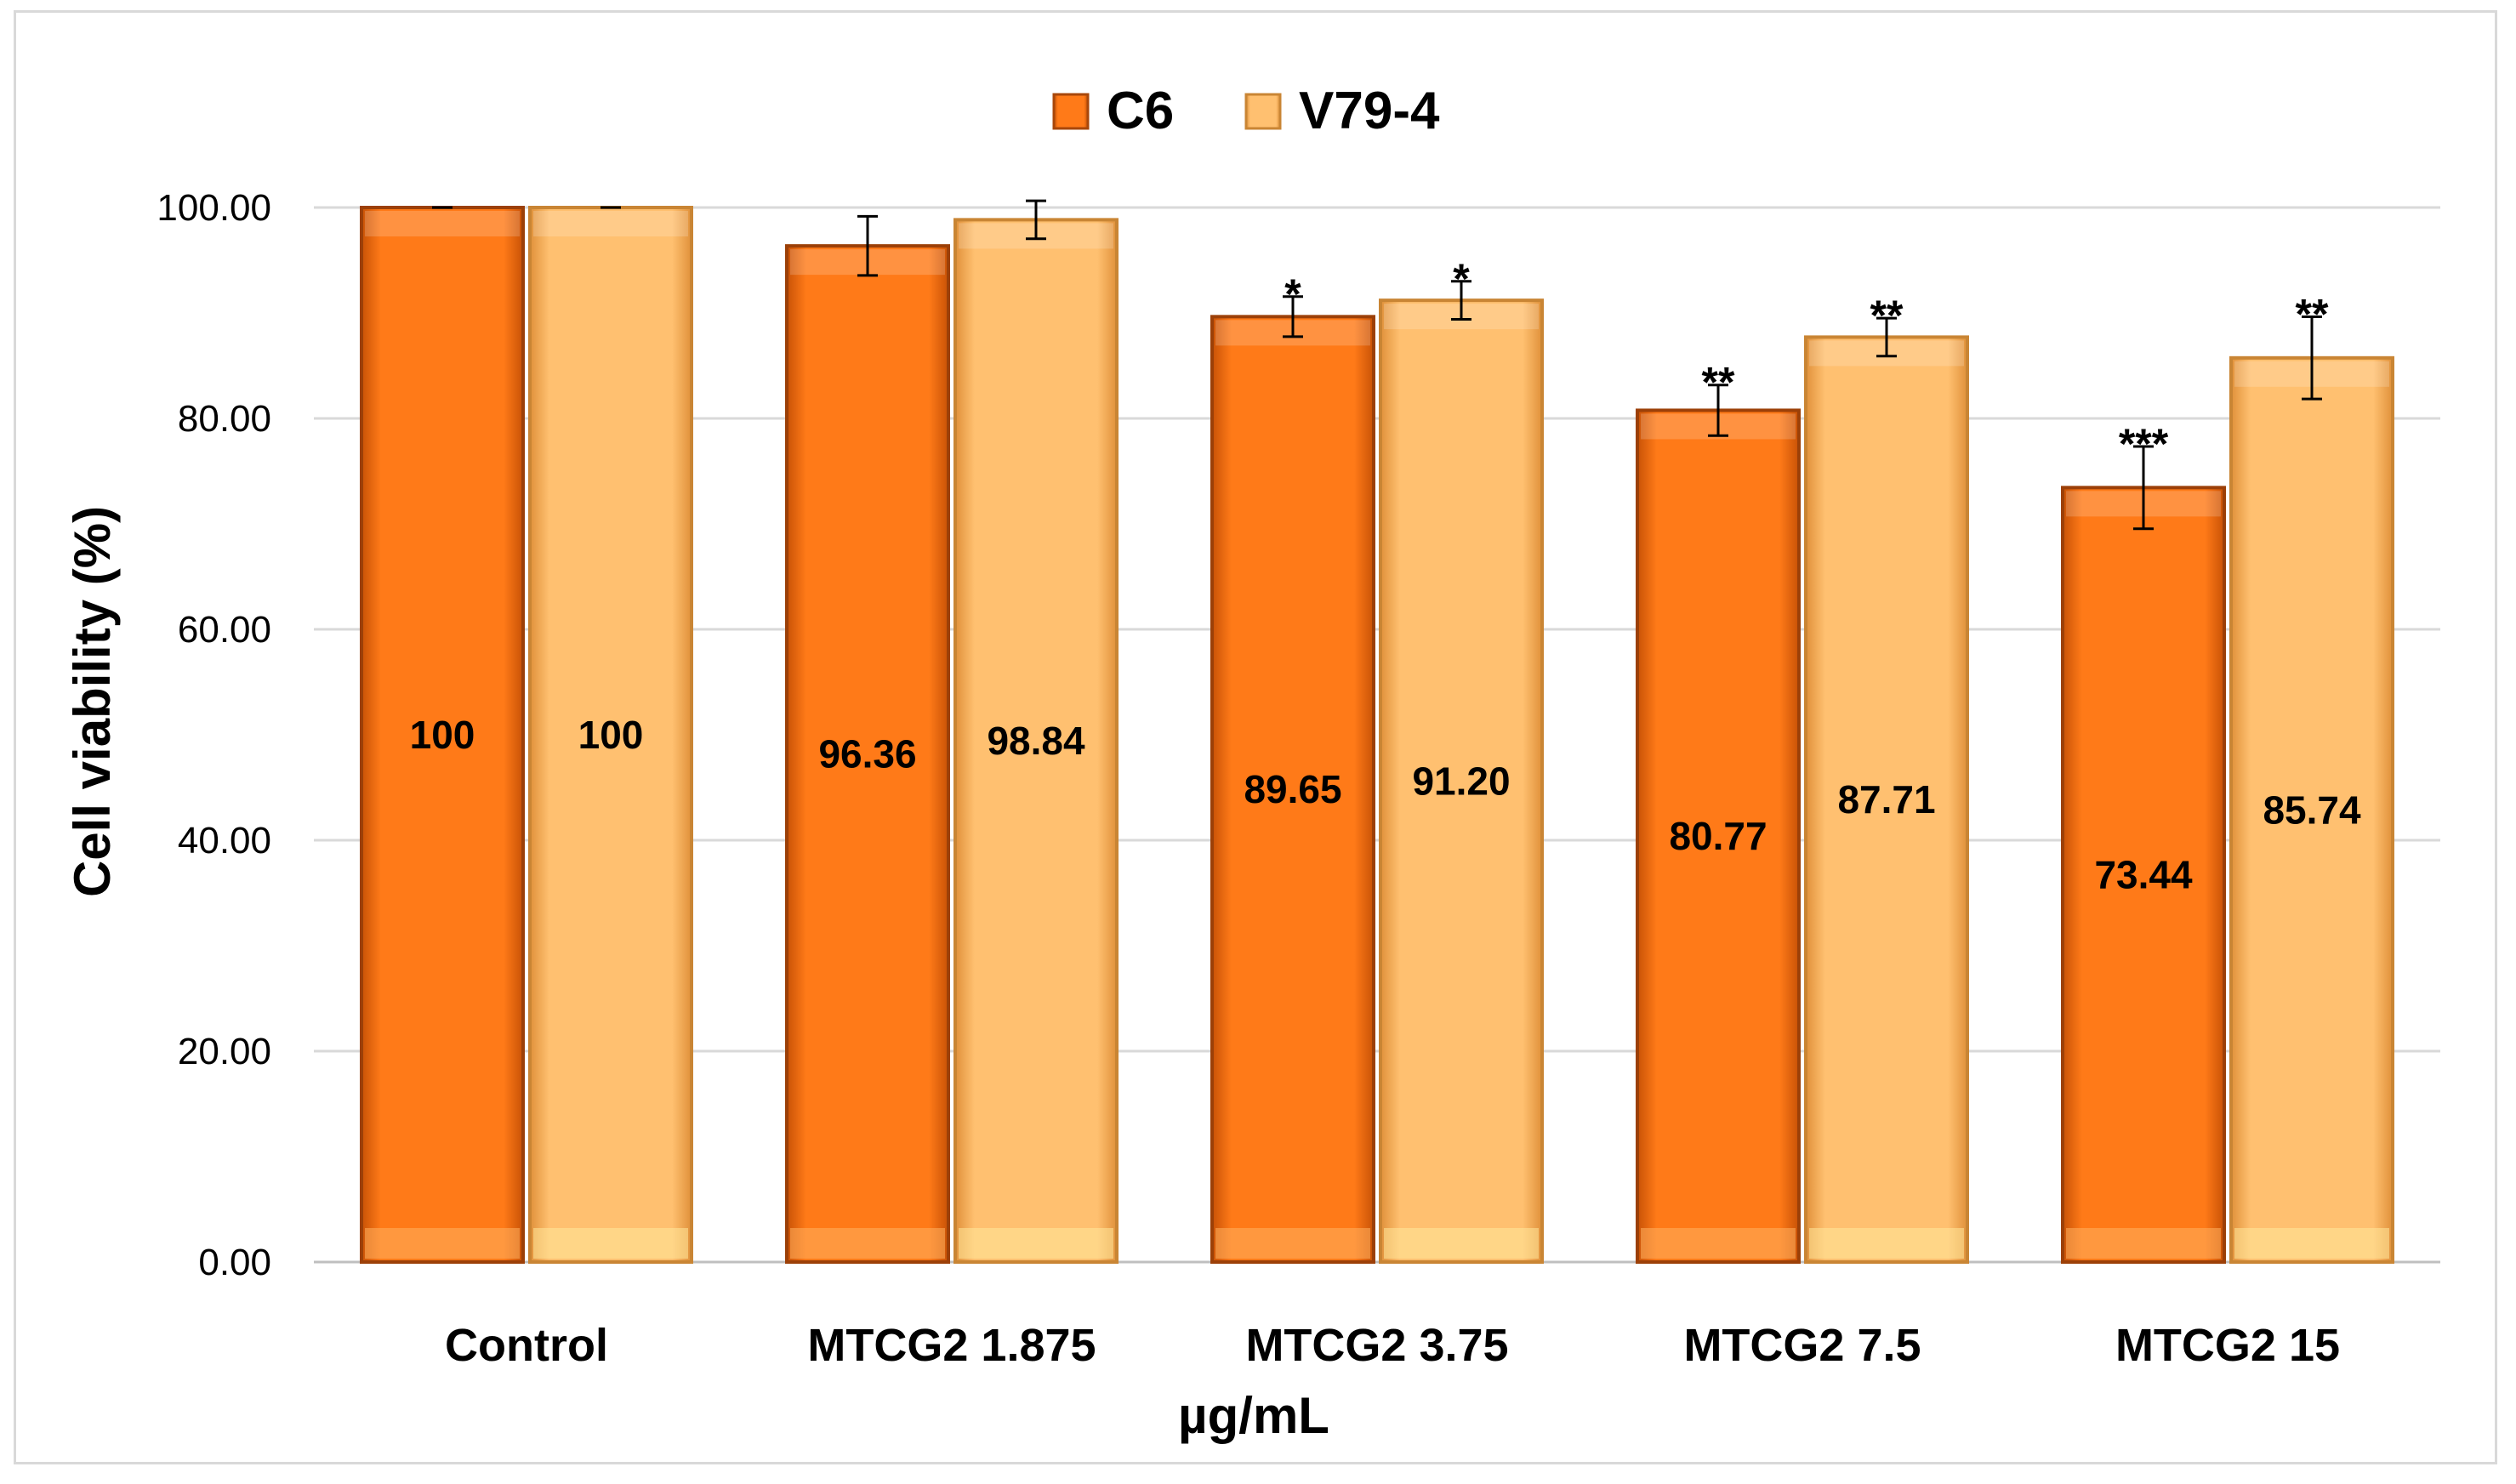  What do you see at coordinates (234, 1263) in the screenshot?
I see `y-tick-label: 0.00` at bounding box center [234, 1263].